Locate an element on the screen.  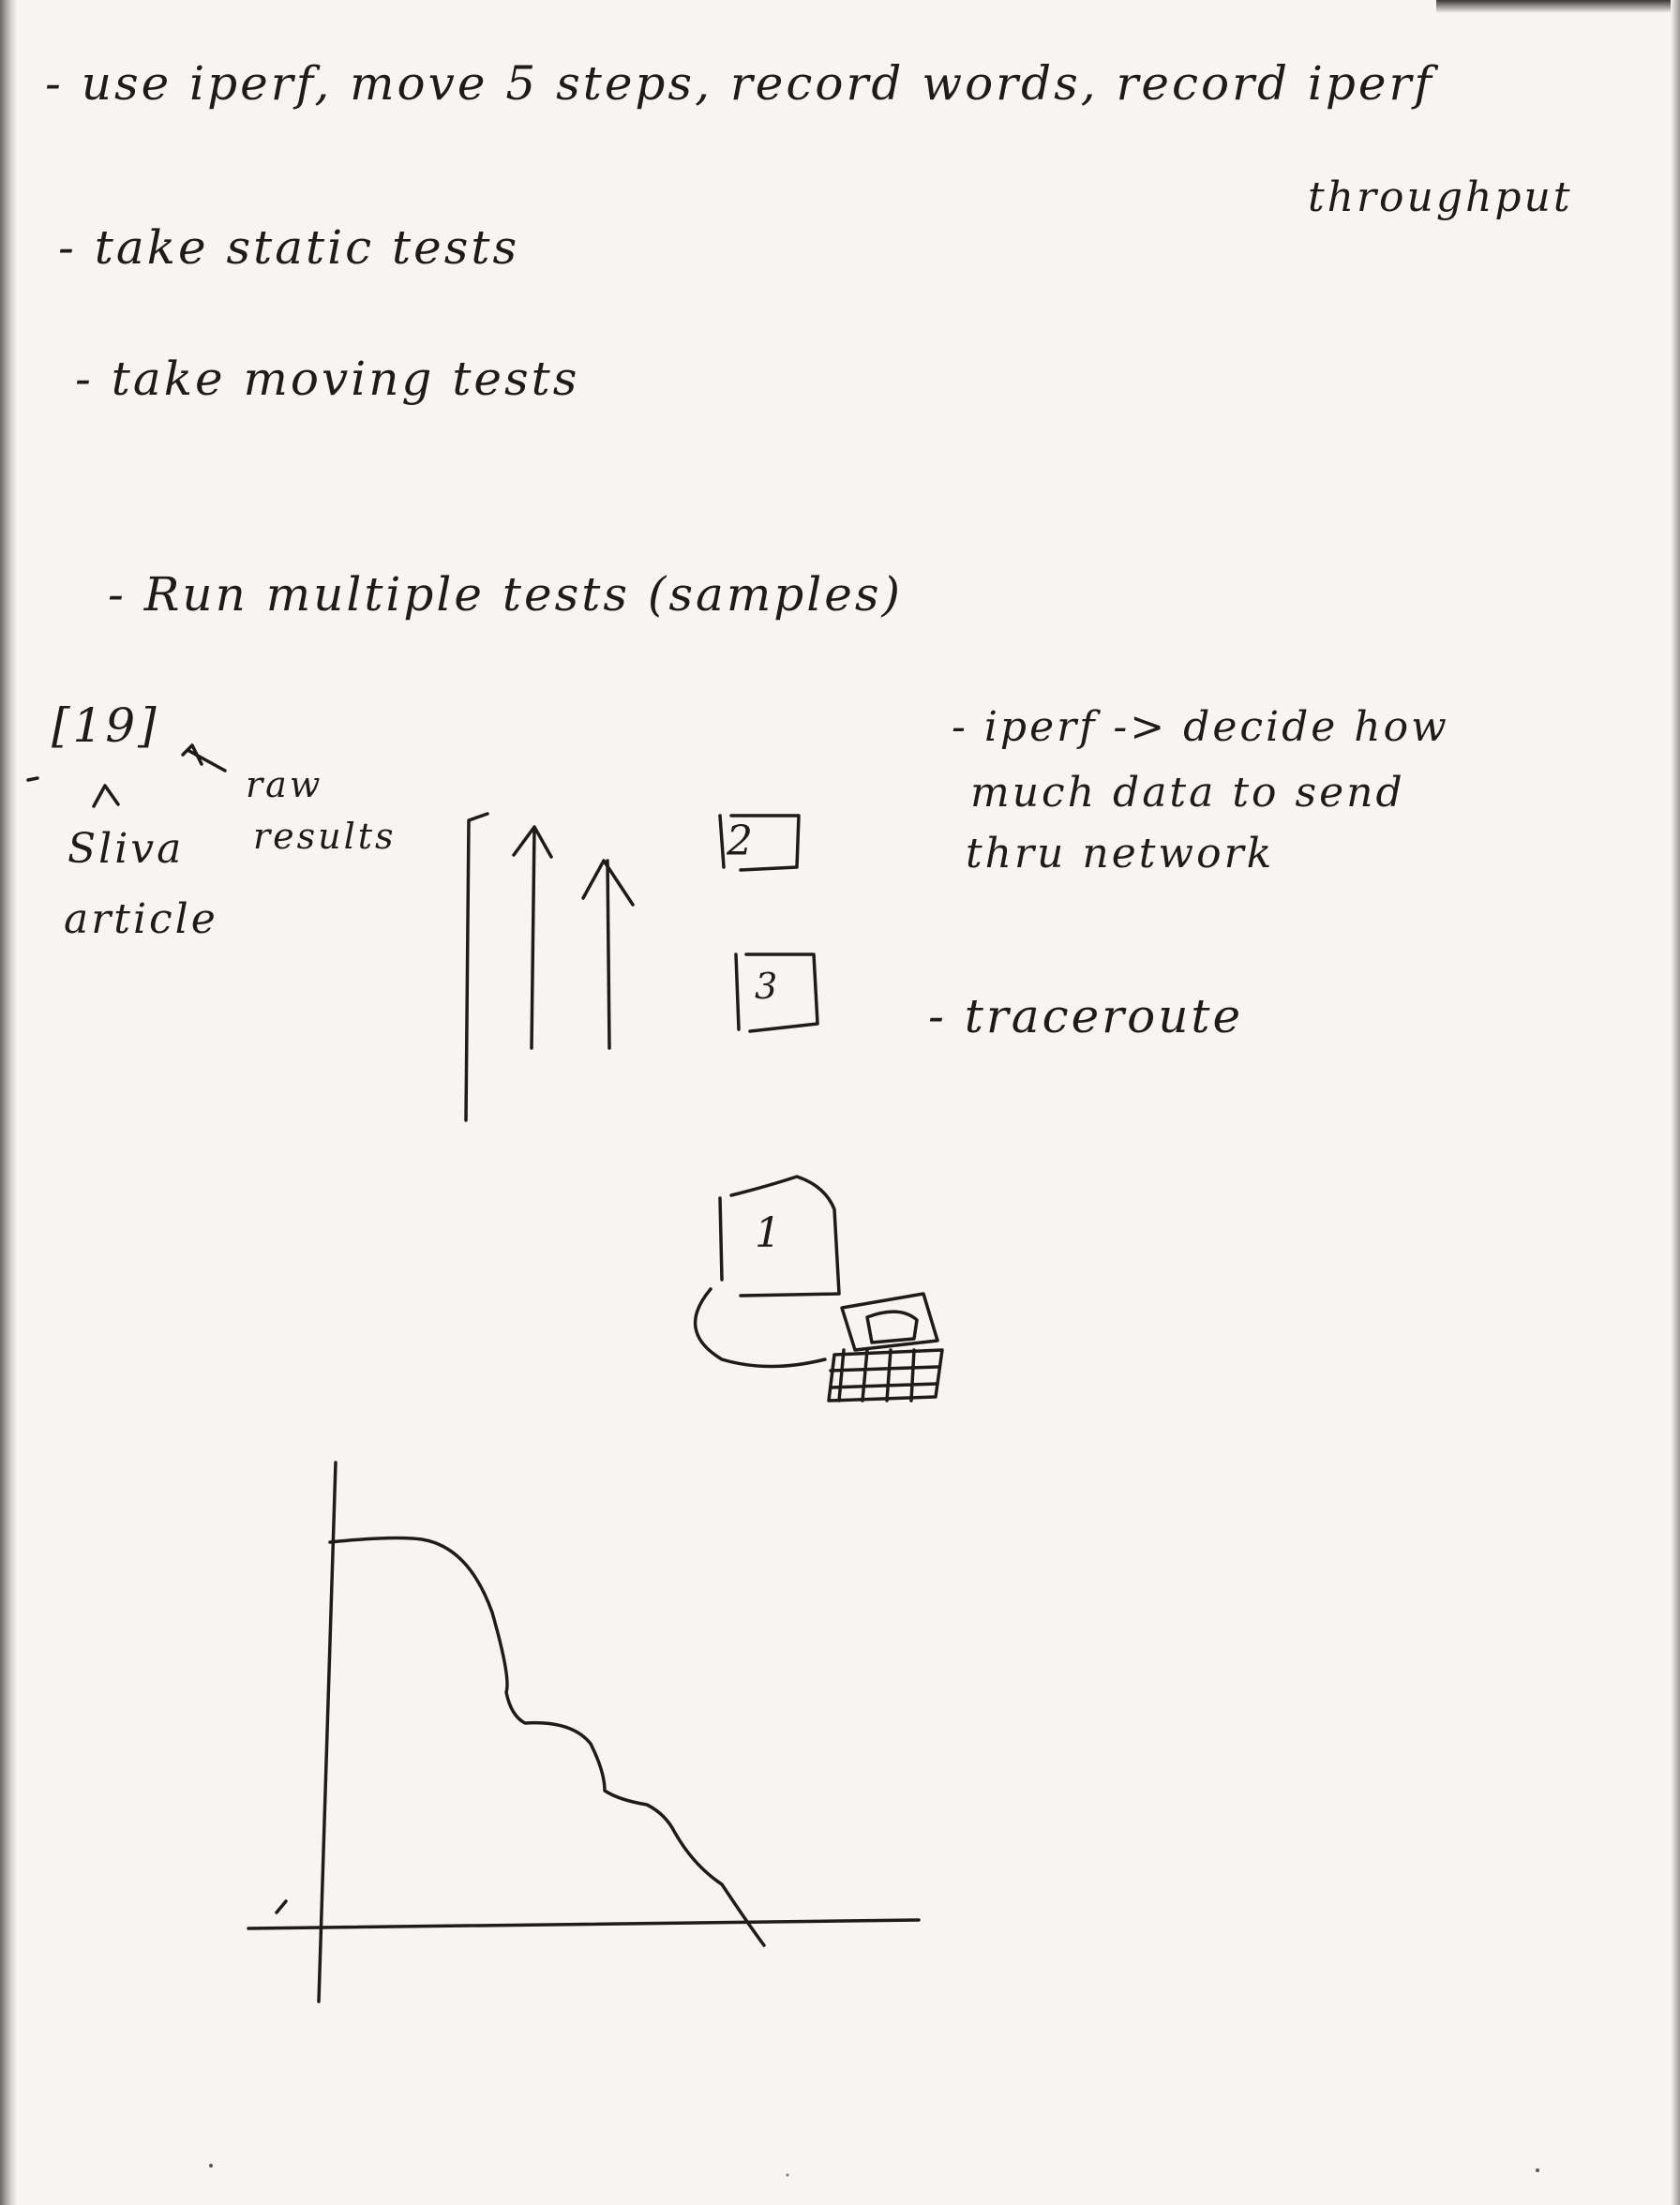
page-shadow-right is located at coordinates (1675, 1102).